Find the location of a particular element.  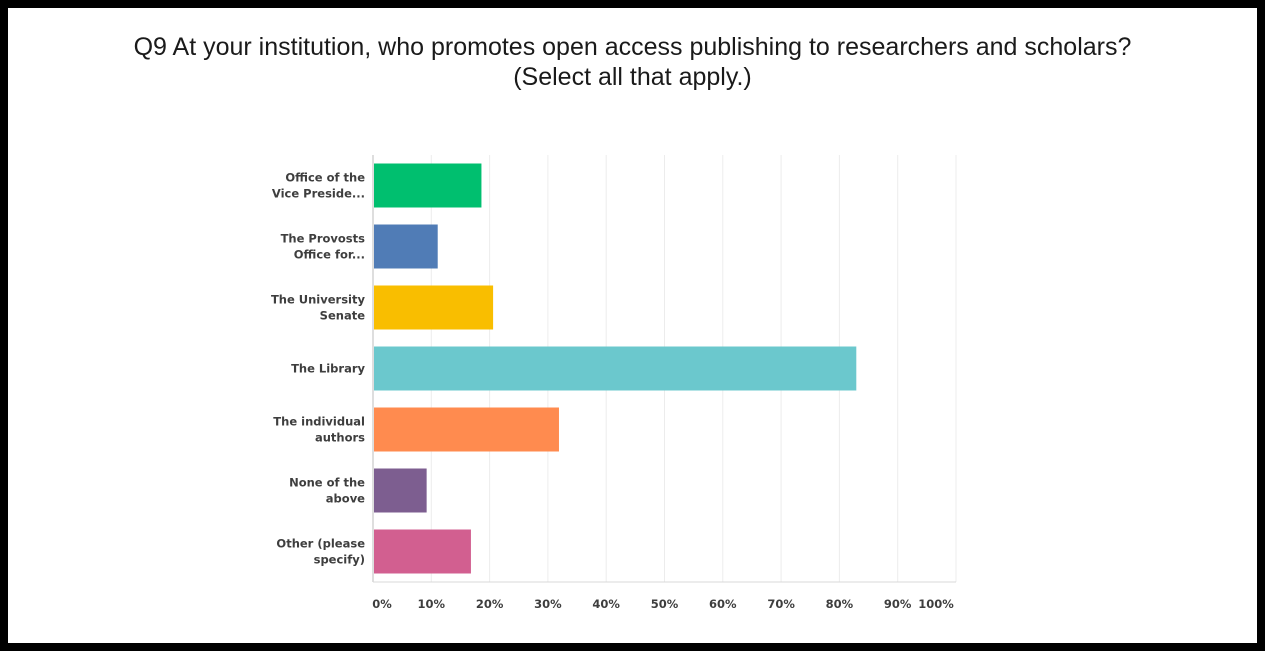

x-tick-label: 70% is located at coordinates (781, 604).